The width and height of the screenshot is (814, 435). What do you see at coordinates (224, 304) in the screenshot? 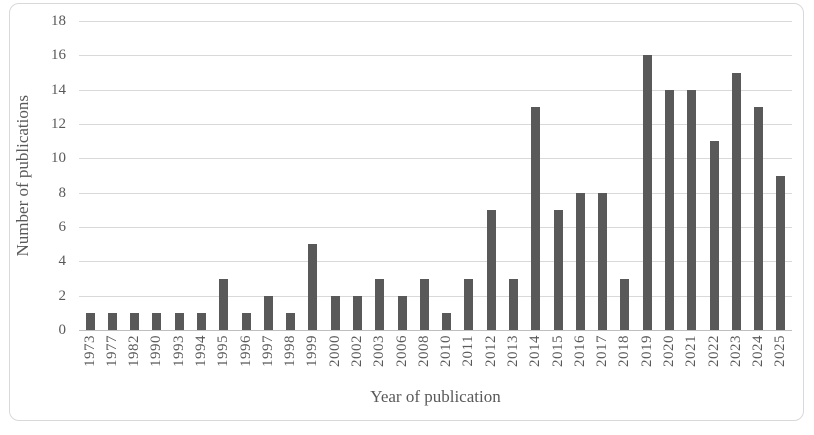
I see `bar-1995` at bounding box center [224, 304].